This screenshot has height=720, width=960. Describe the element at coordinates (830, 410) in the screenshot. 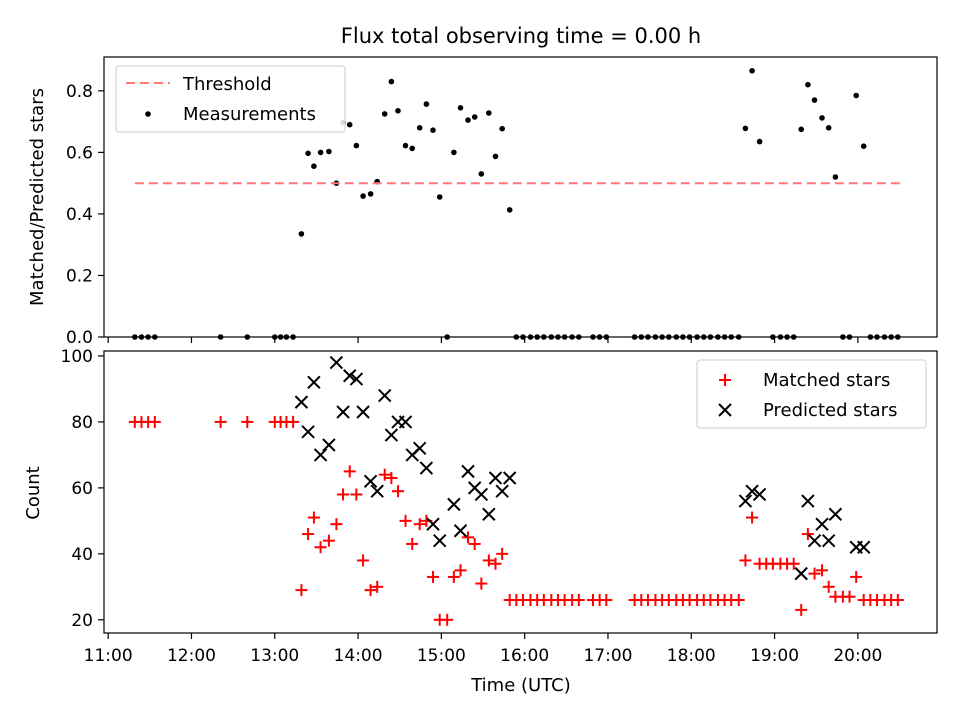

I see `legend-predicted-label: Predicted stars` at that location.